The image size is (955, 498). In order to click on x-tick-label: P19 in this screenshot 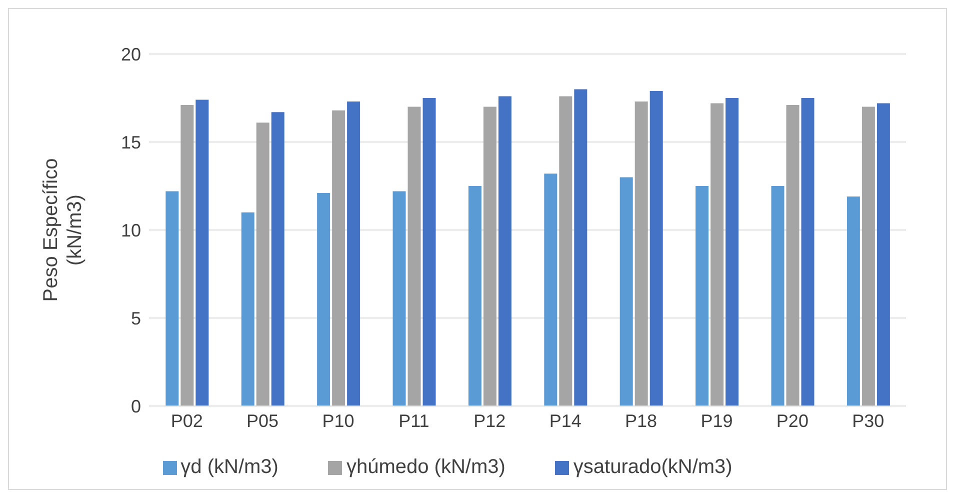, I will do `click(716, 420)`.